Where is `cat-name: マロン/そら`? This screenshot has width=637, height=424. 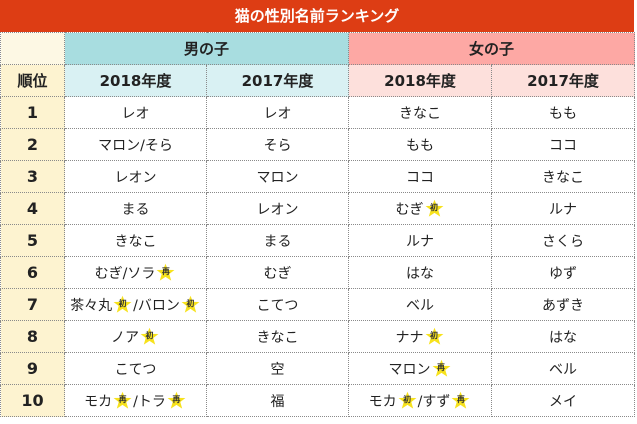
cat-name: マロン/そら is located at coordinates (135, 145).